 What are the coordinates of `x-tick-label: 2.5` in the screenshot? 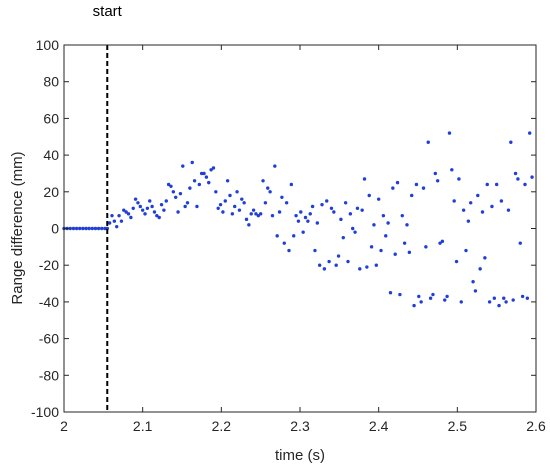 It's located at (458, 426).